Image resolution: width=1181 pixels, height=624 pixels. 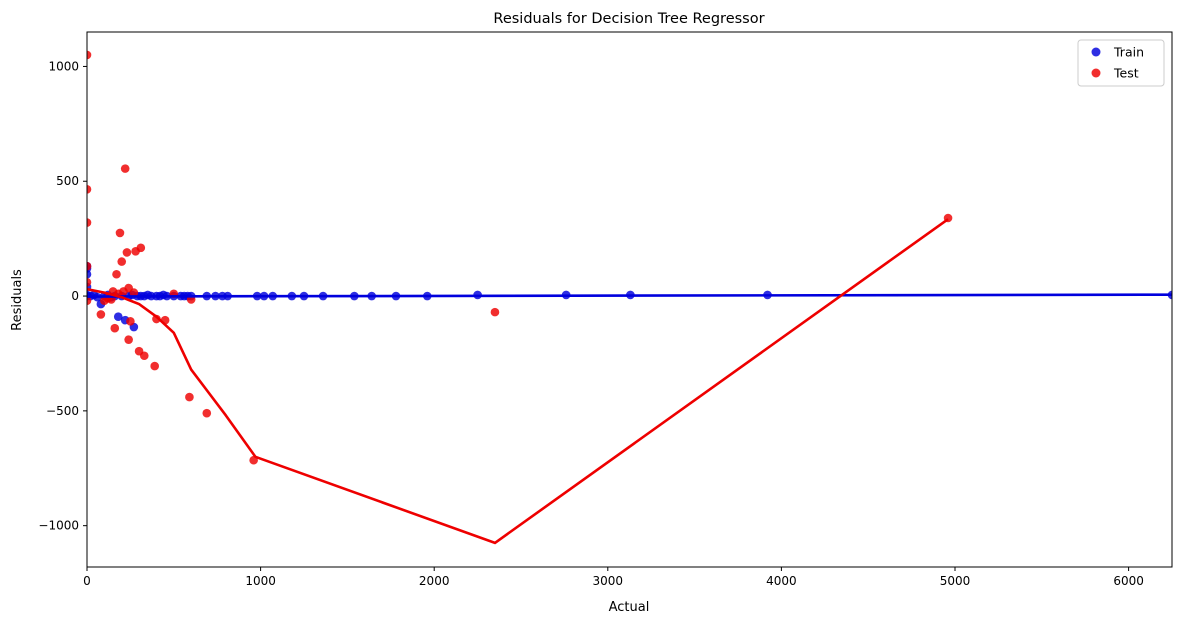 I want to click on y-tick-label--1000: −1000, so click(x=58, y=526).